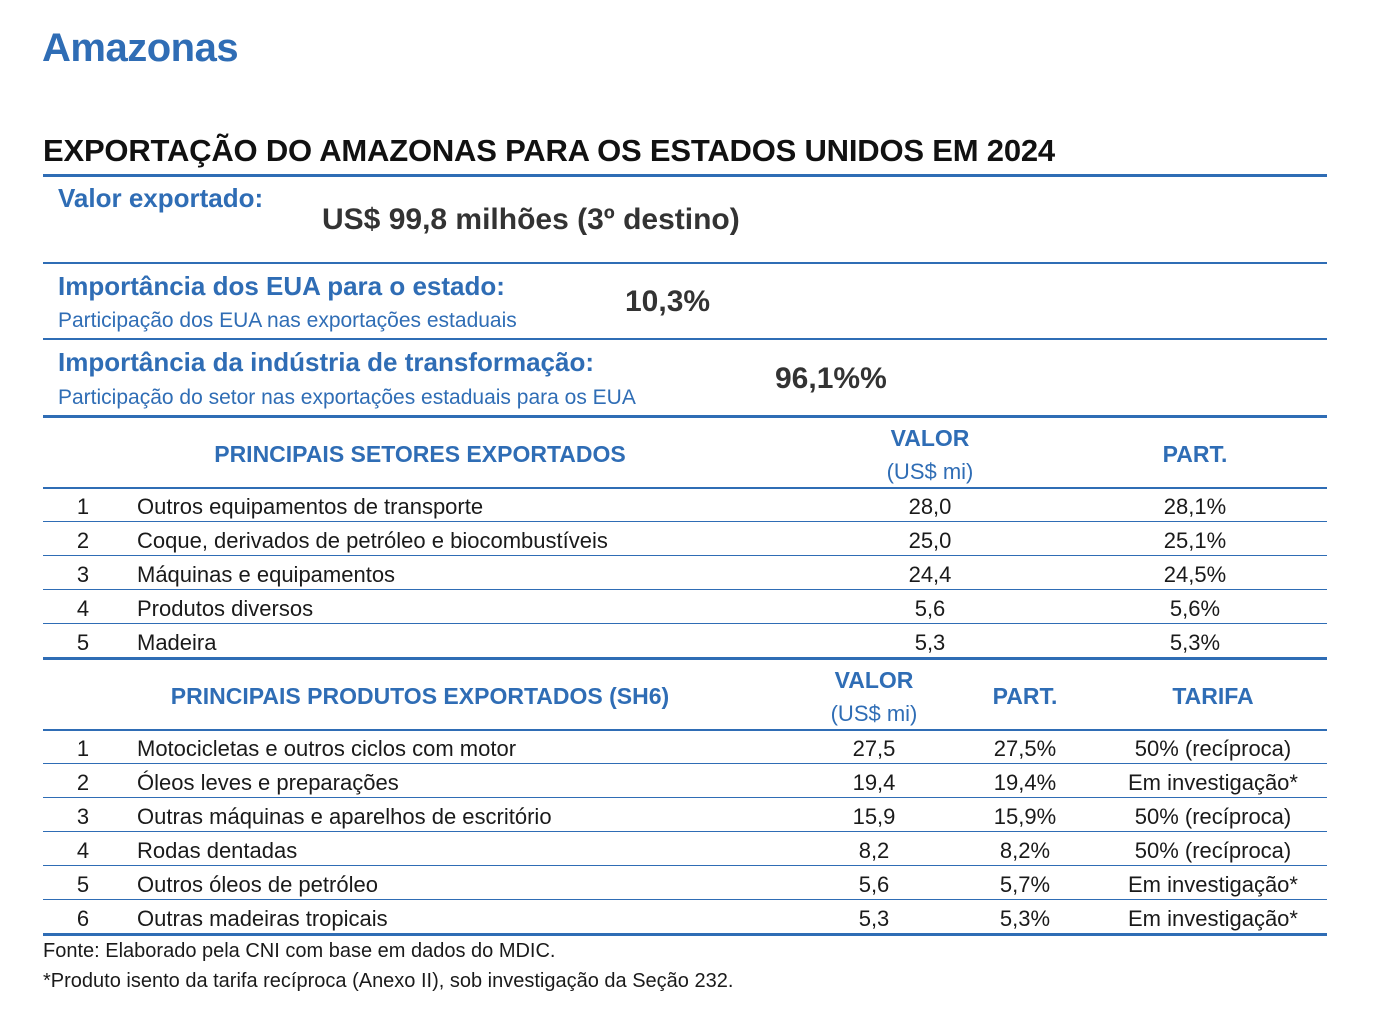  Describe the element at coordinates (420, 454) in the screenshot. I see `sectors-header-title: PRINCIPAIS SETORES EXPORTADOS` at that location.